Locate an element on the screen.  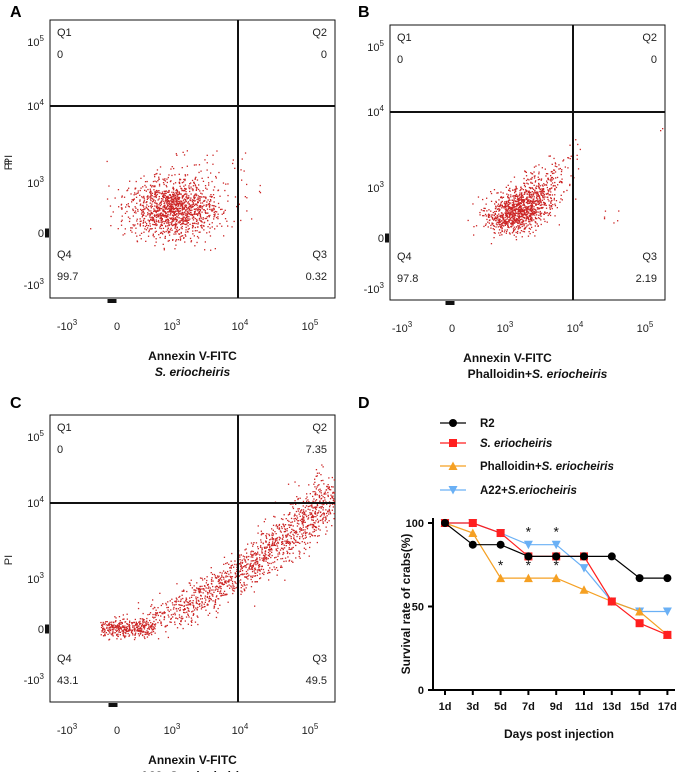
quadrant-value: 97.8 is located at coordinates (407, 279).